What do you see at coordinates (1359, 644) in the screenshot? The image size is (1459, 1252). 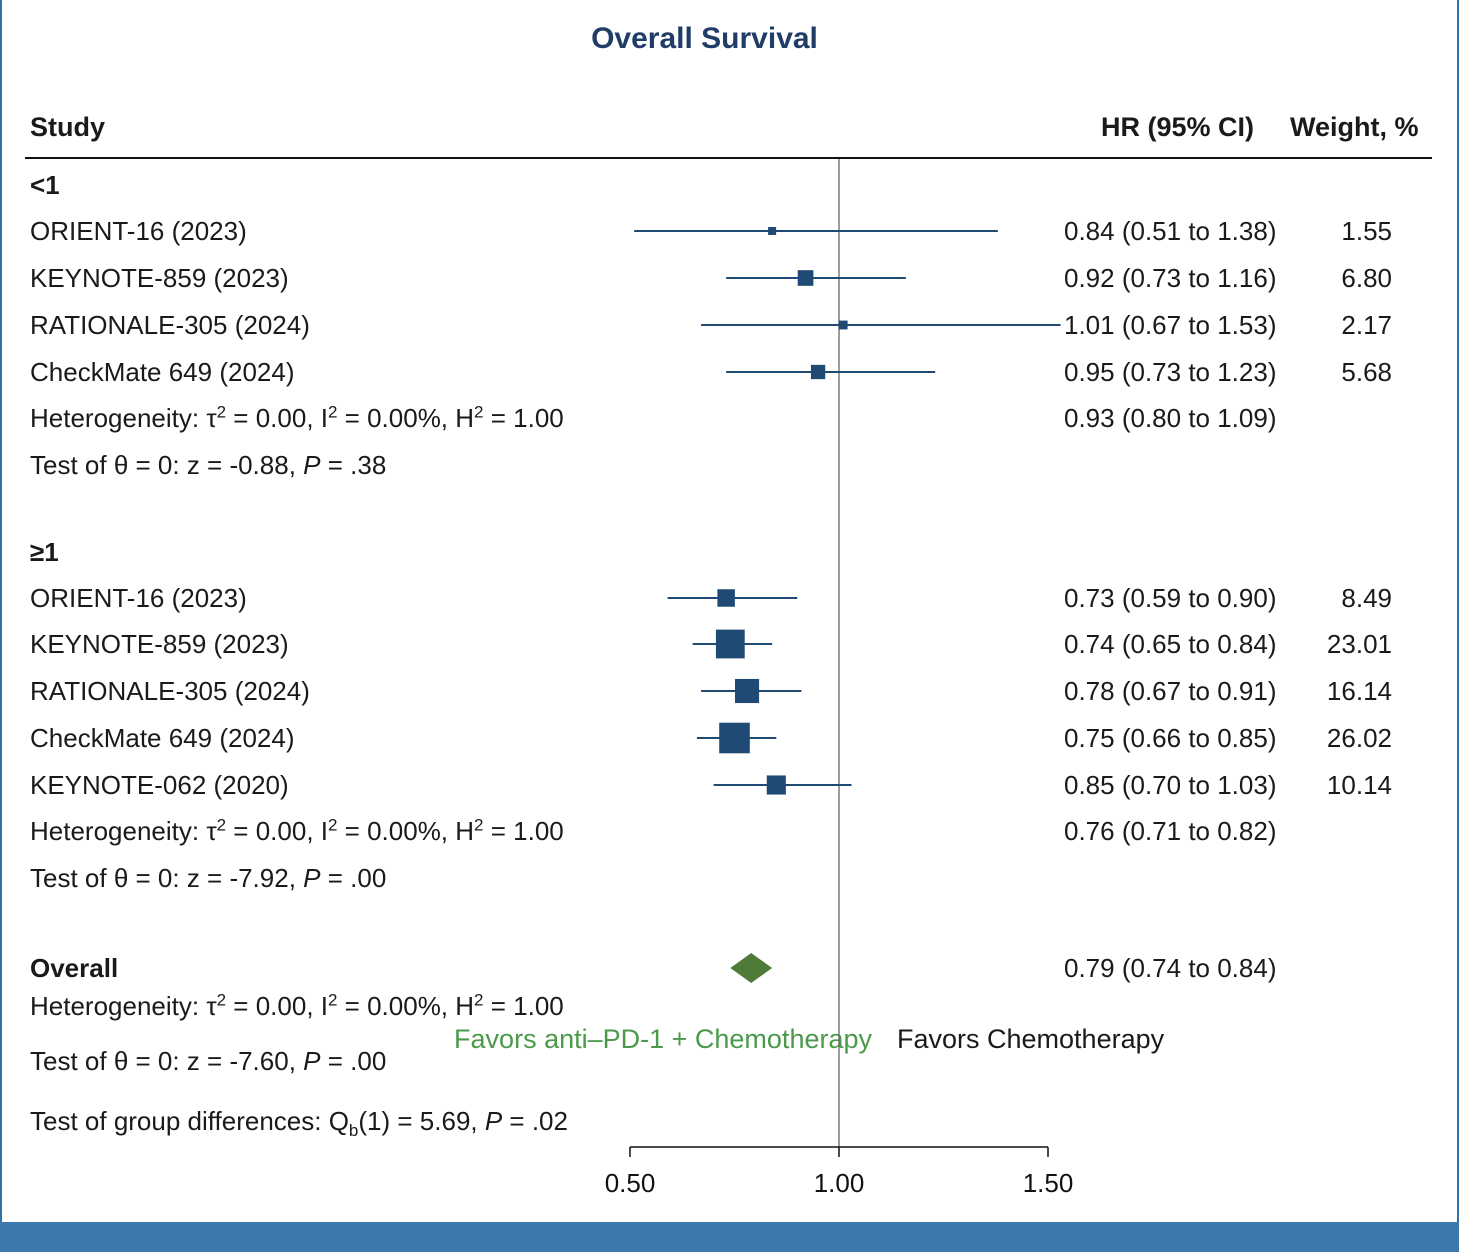 I see `study-weight-text: 23.01` at bounding box center [1359, 644].